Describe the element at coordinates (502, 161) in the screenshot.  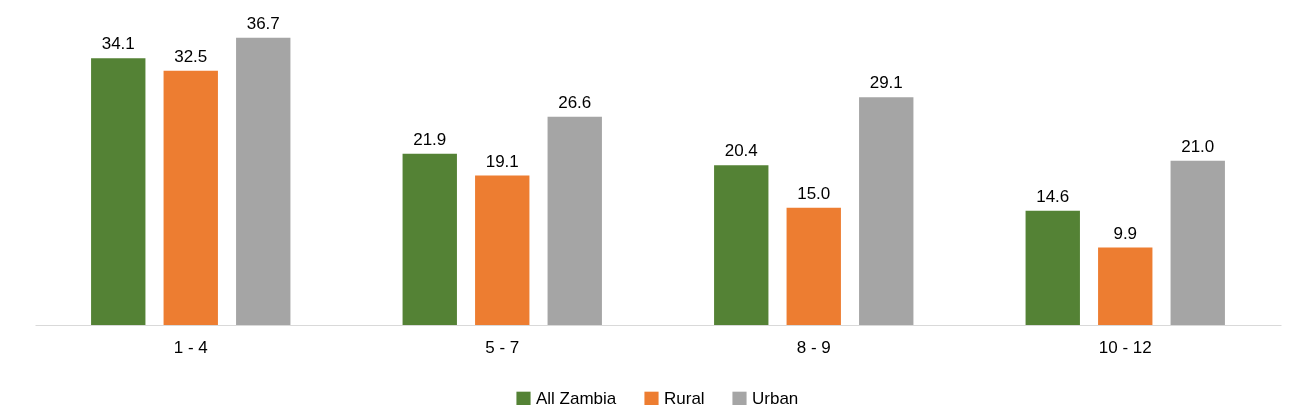
I see `data-label: 19.1` at that location.